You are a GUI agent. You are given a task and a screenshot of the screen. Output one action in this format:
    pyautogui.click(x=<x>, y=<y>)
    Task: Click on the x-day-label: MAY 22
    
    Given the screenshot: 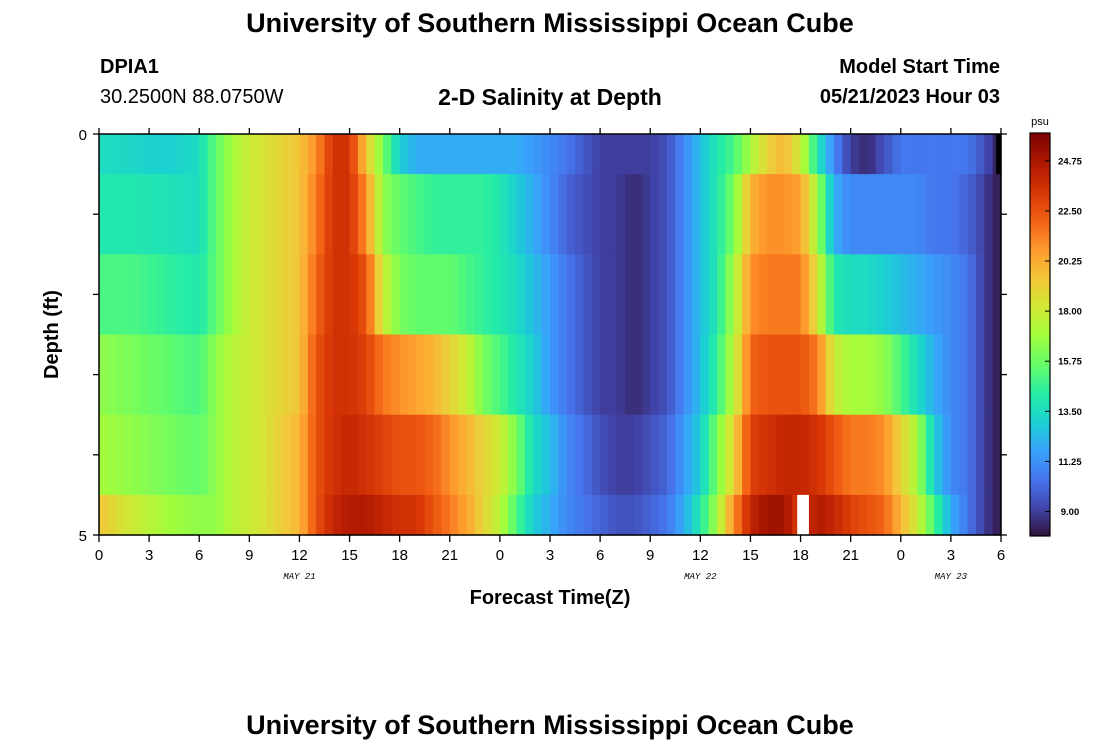 What is the action you would take?
    pyautogui.click(x=700, y=577)
    